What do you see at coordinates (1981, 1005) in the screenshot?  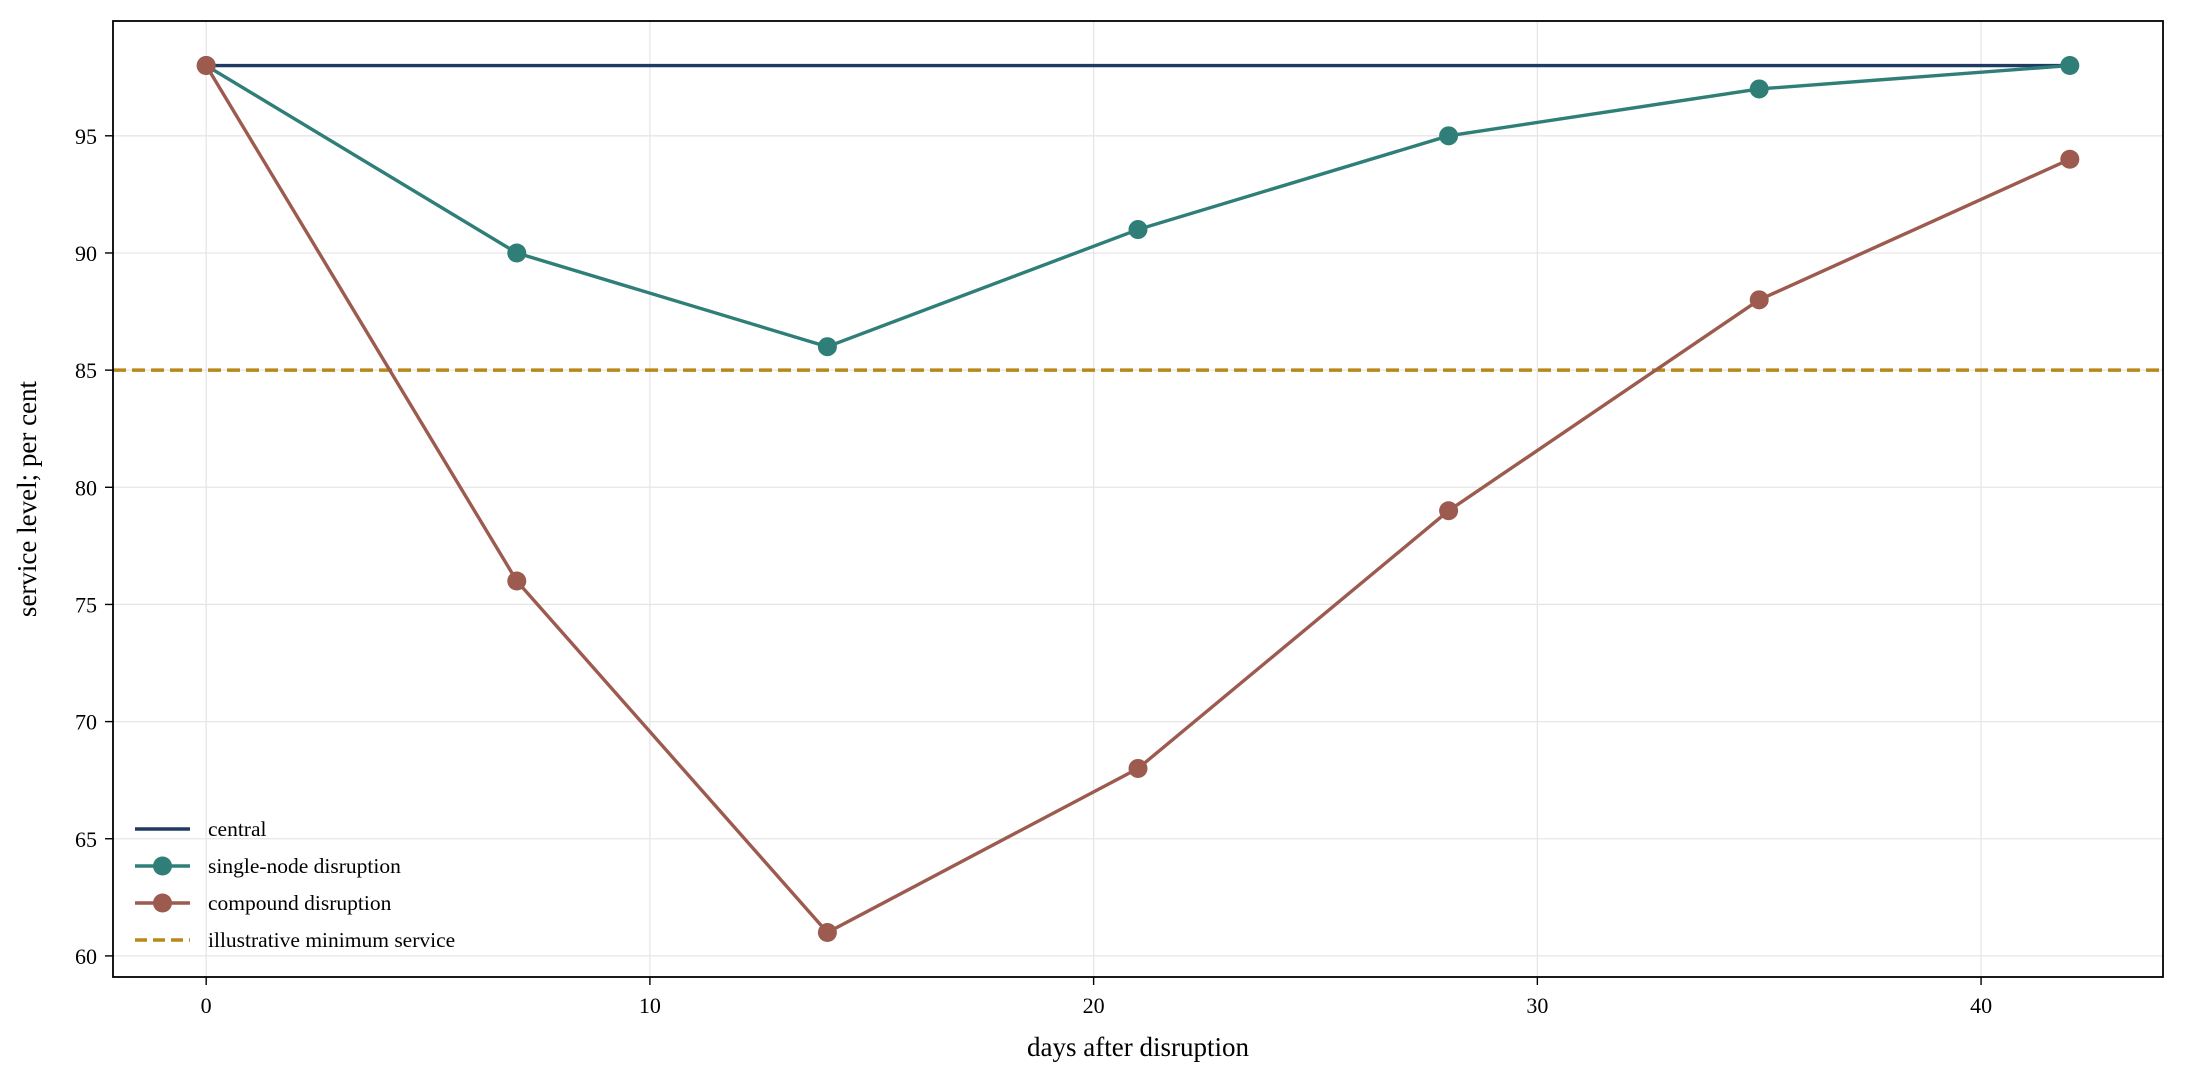 I see `x-tick-label: 40` at bounding box center [1981, 1005].